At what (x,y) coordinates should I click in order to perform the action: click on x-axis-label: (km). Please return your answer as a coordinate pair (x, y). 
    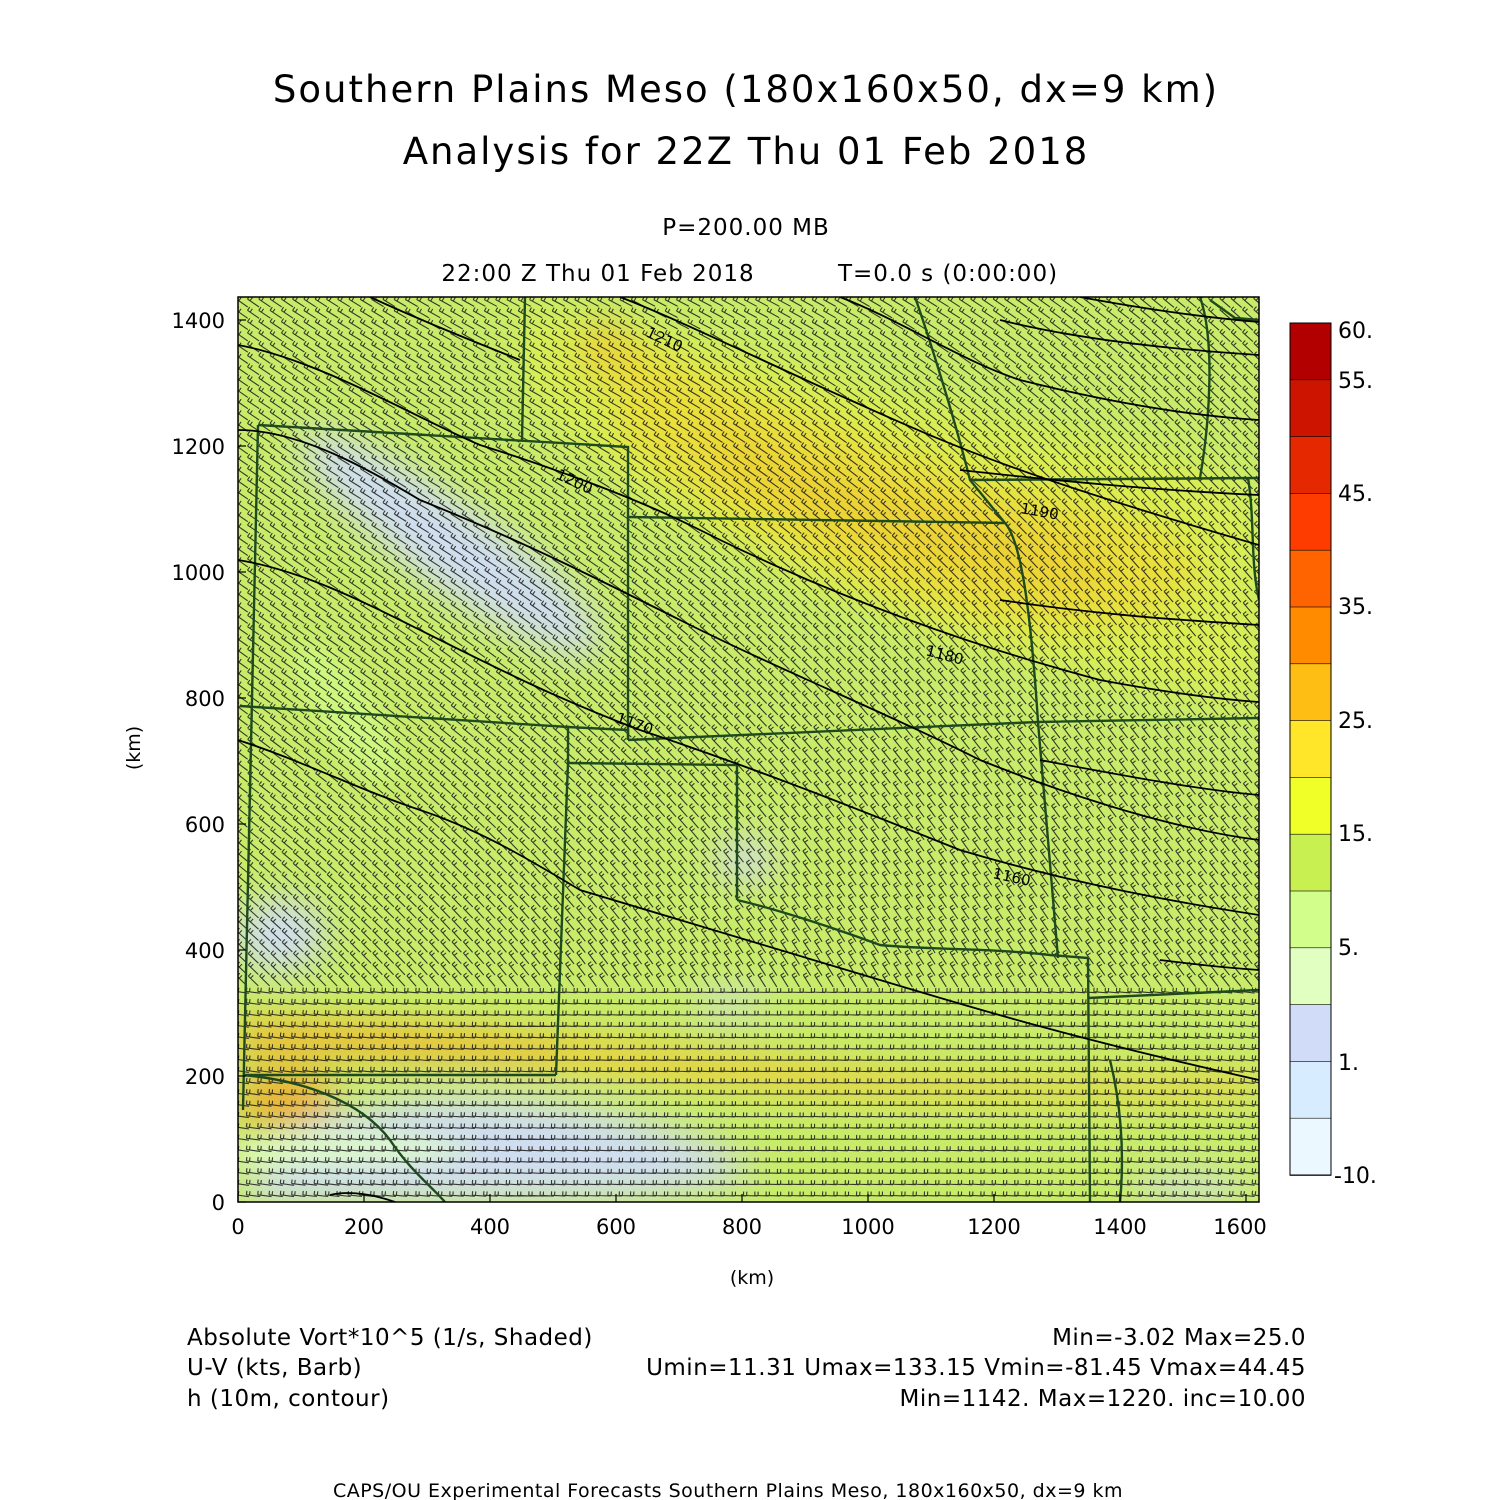
    Looking at the image, I should click on (752, 1278).